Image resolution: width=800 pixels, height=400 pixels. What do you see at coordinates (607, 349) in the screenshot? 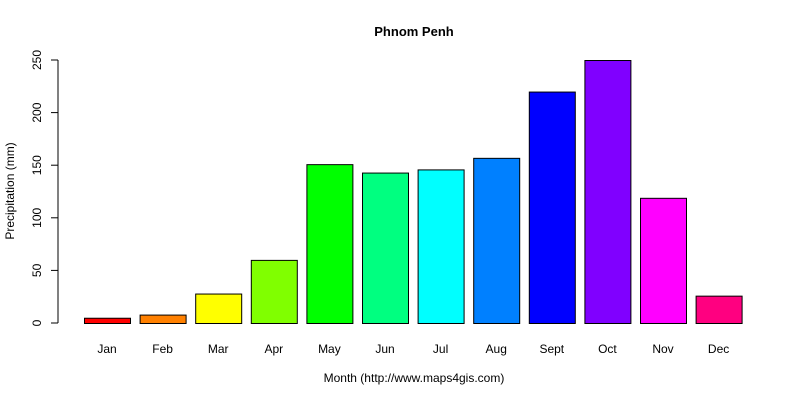
I see `x-tick-label: Oct` at bounding box center [607, 349].